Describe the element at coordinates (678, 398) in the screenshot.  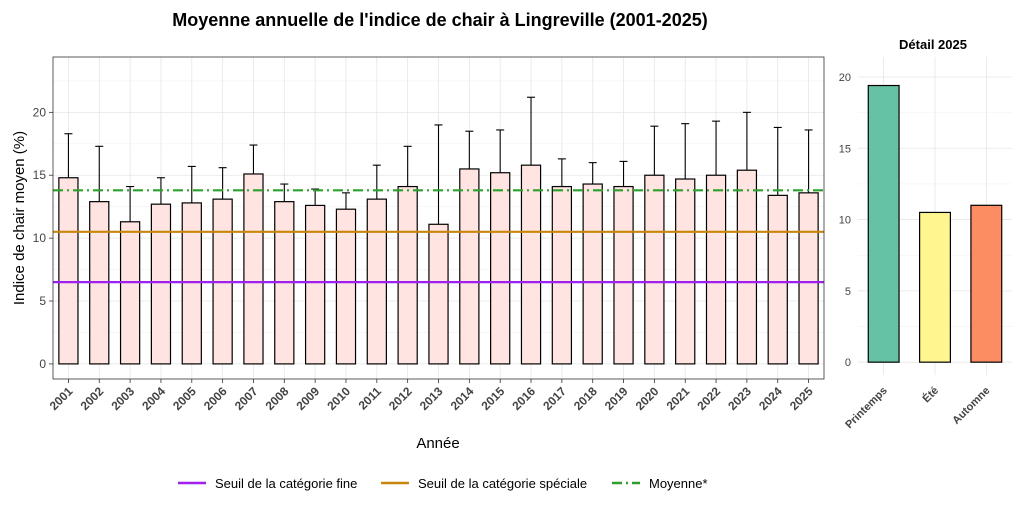
I see `x-tick-label: 2021` at that location.